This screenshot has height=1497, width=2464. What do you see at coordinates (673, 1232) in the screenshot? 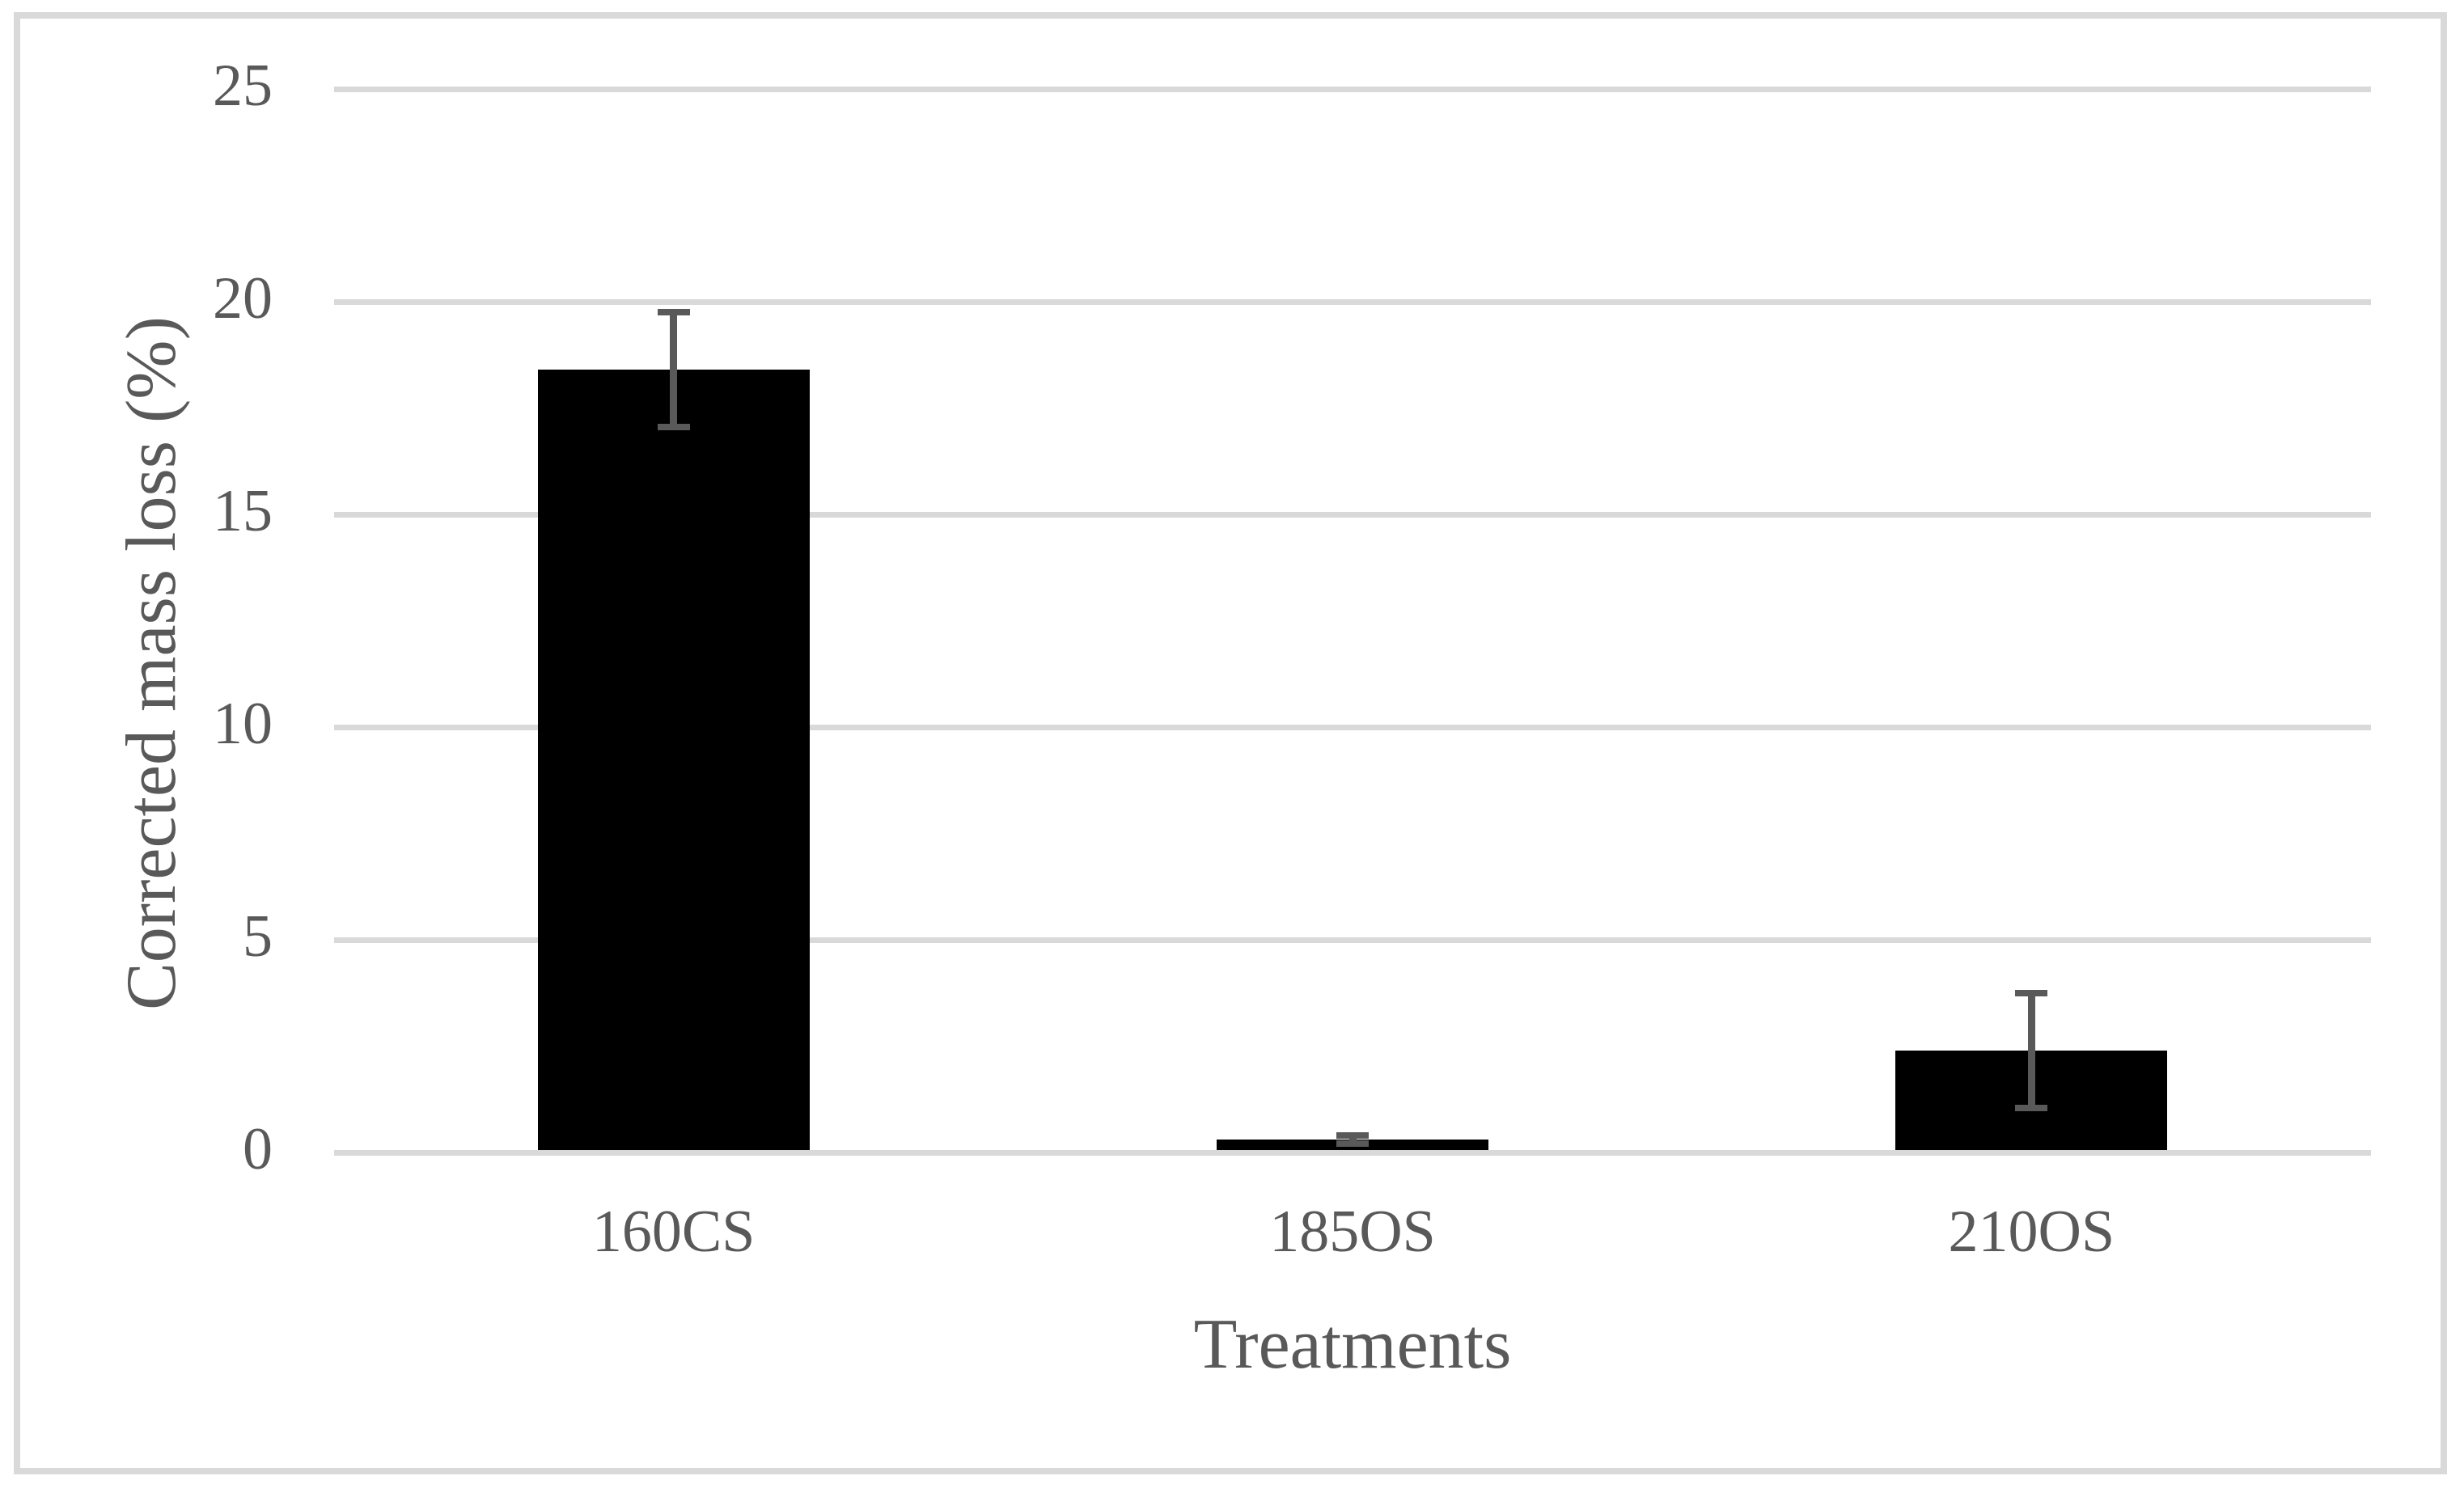
I see `category-label-160cs: 160CS` at bounding box center [673, 1232].